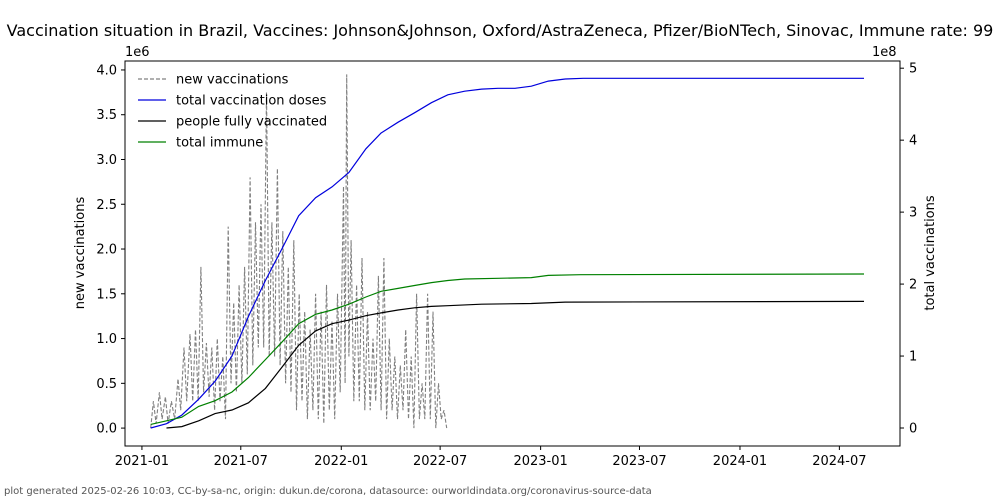 The image size is (1000, 500). I want to click on y-tick-label: 1.0, so click(106, 339).